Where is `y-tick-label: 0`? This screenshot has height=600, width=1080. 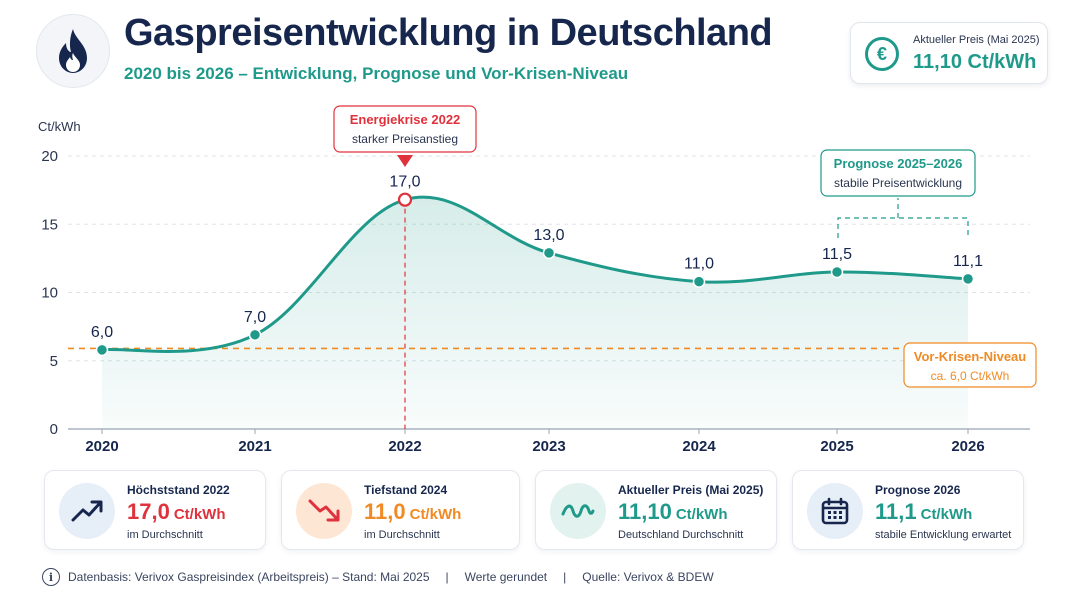
y-tick-label: 0 is located at coordinates (54, 429).